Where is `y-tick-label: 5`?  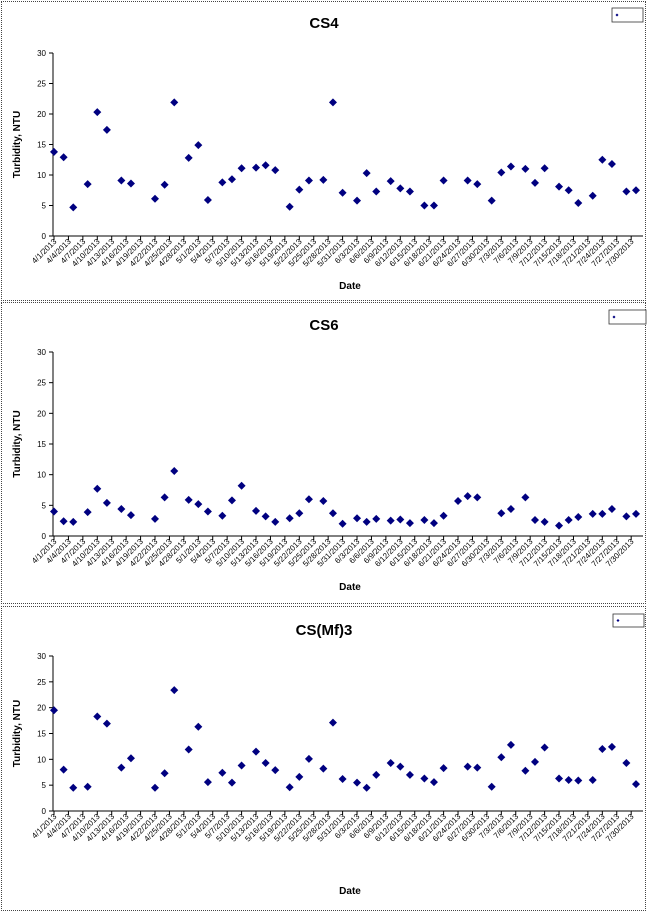
y-tick-label: 5 is located at coordinates (44, 206).